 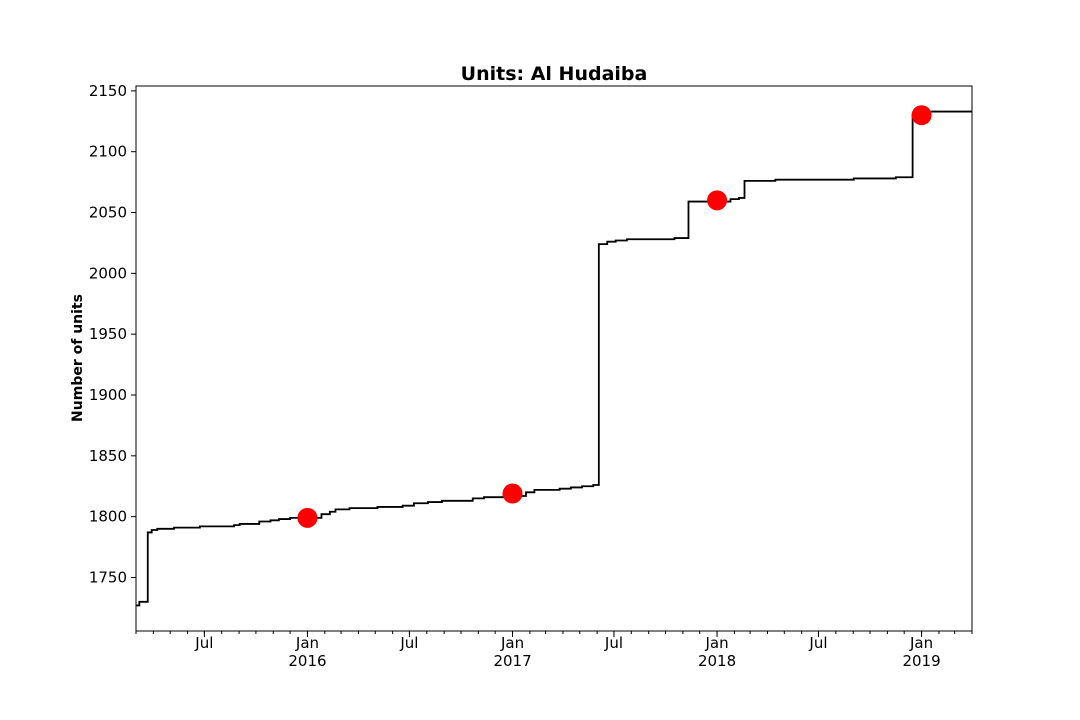 What do you see at coordinates (108, 152) in the screenshot?
I see `y-tick-label: 2100` at bounding box center [108, 152].